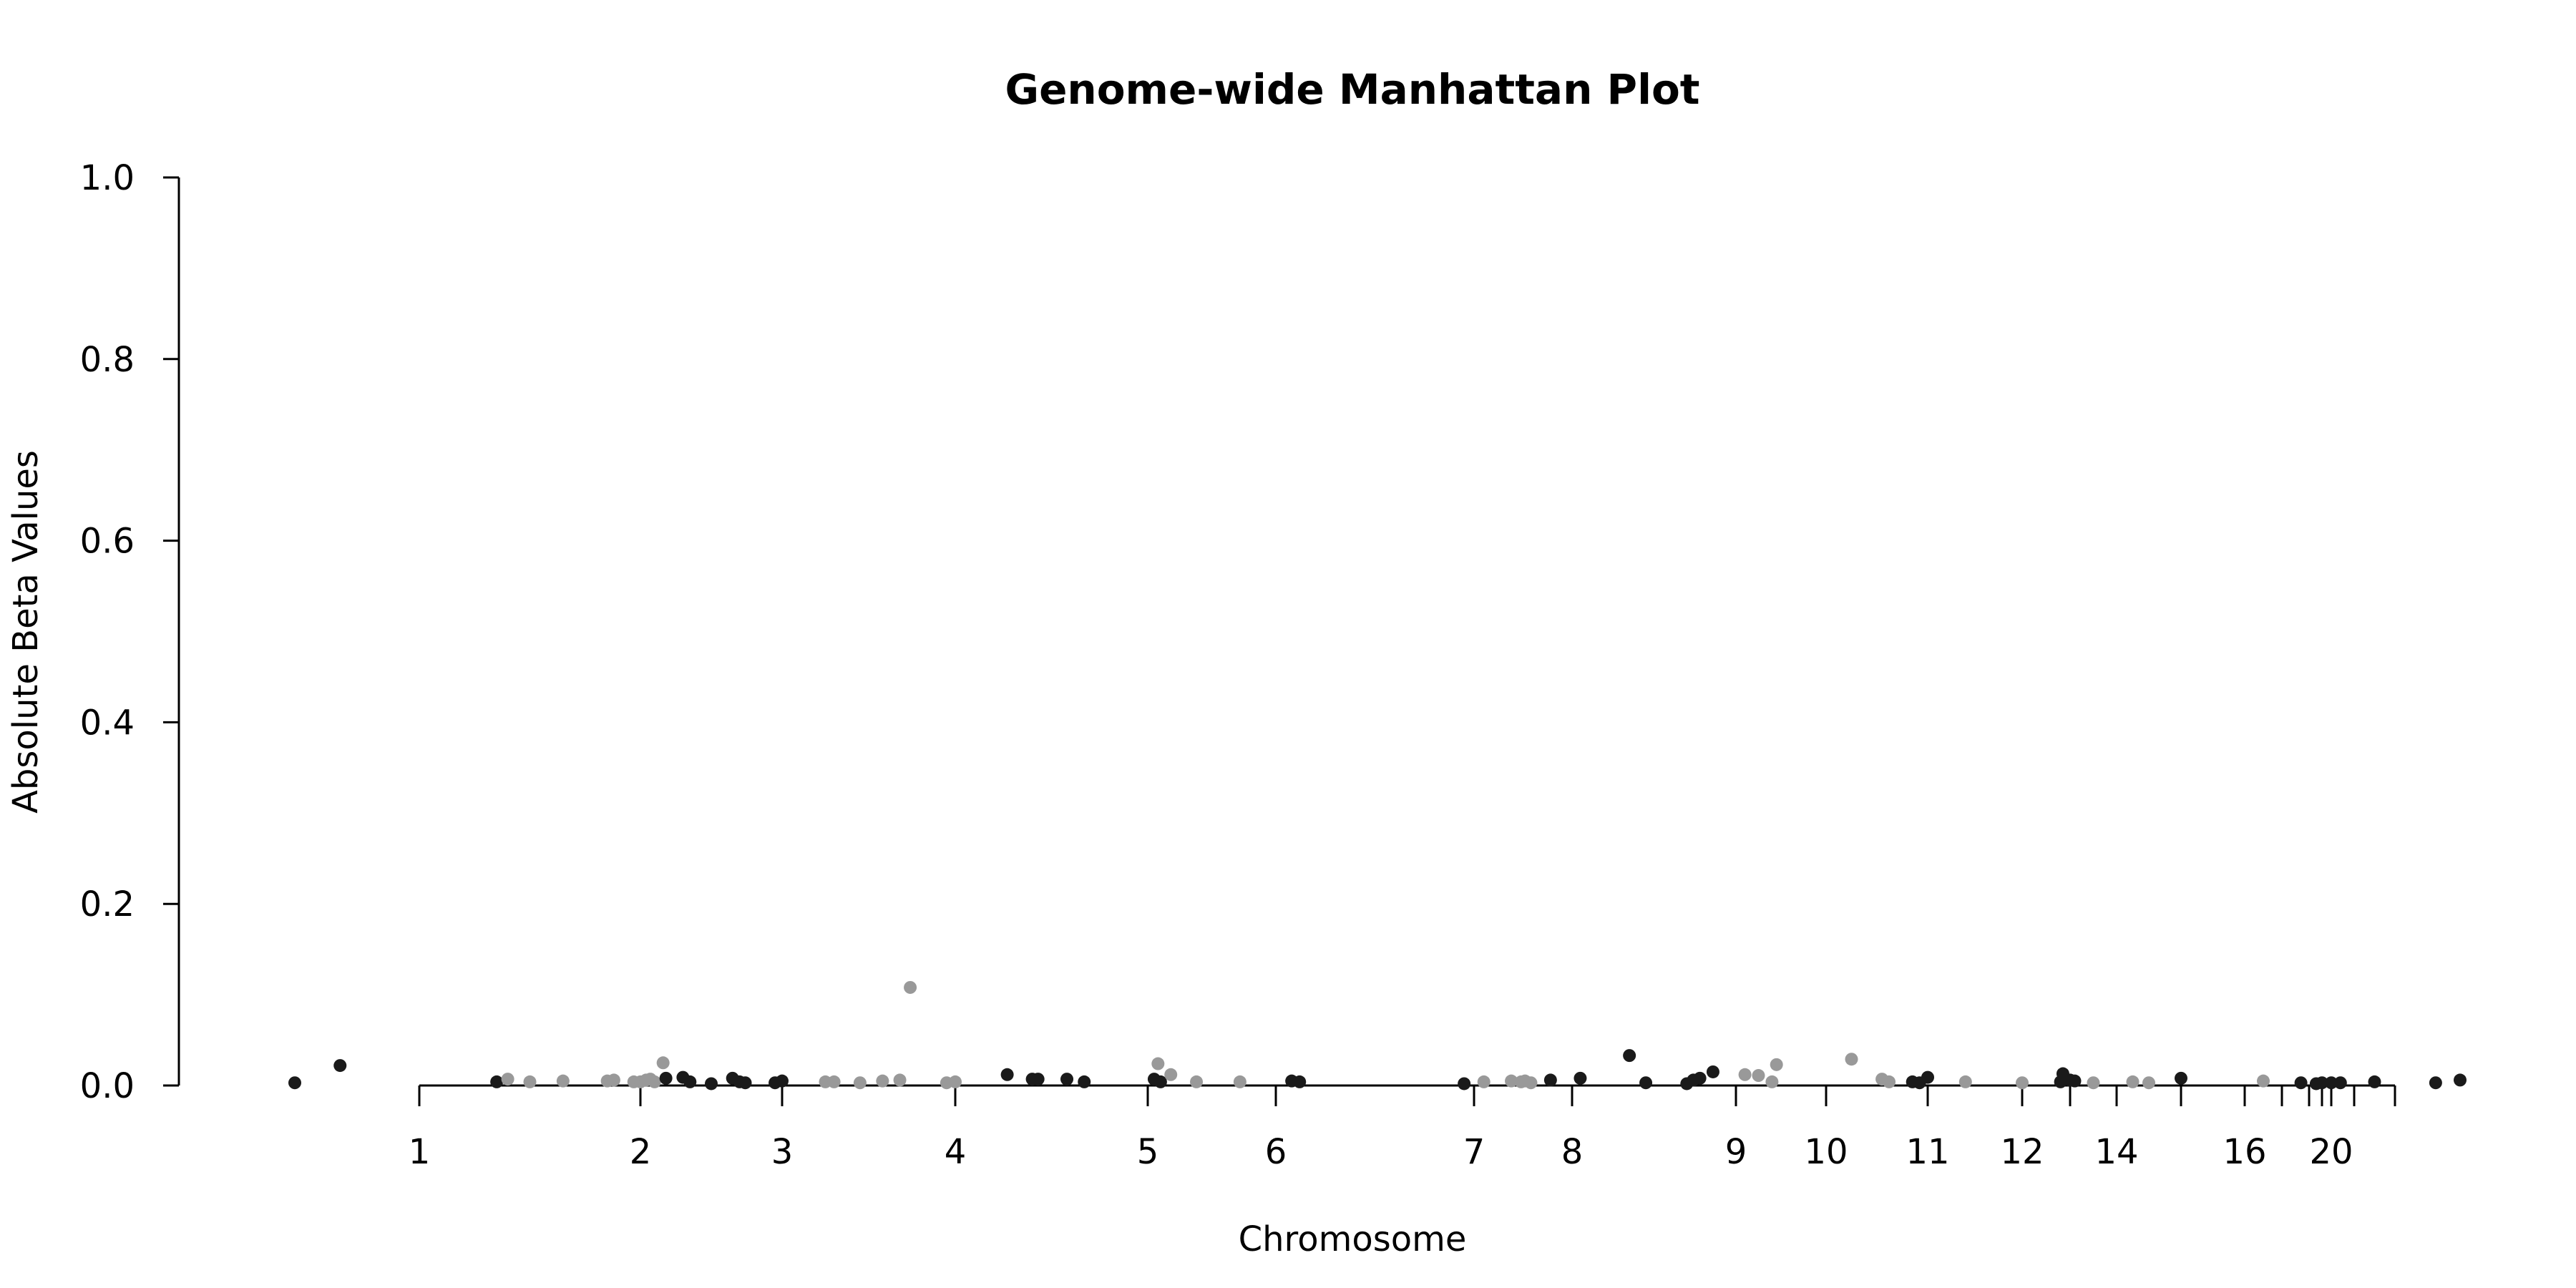 This screenshot has width=2576, height=1288. I want to click on x-tick-label: 5, so click(1148, 1152).